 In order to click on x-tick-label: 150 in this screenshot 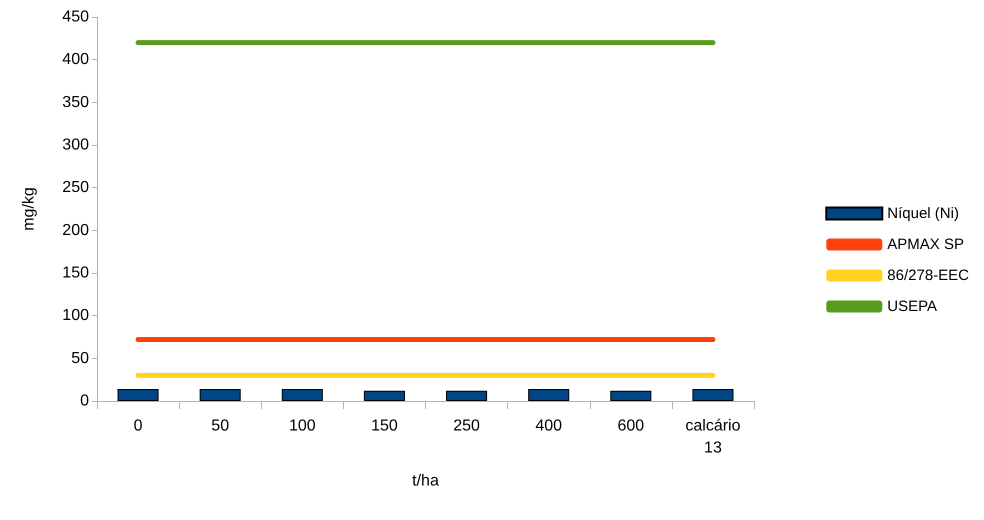, I will do `click(384, 426)`.